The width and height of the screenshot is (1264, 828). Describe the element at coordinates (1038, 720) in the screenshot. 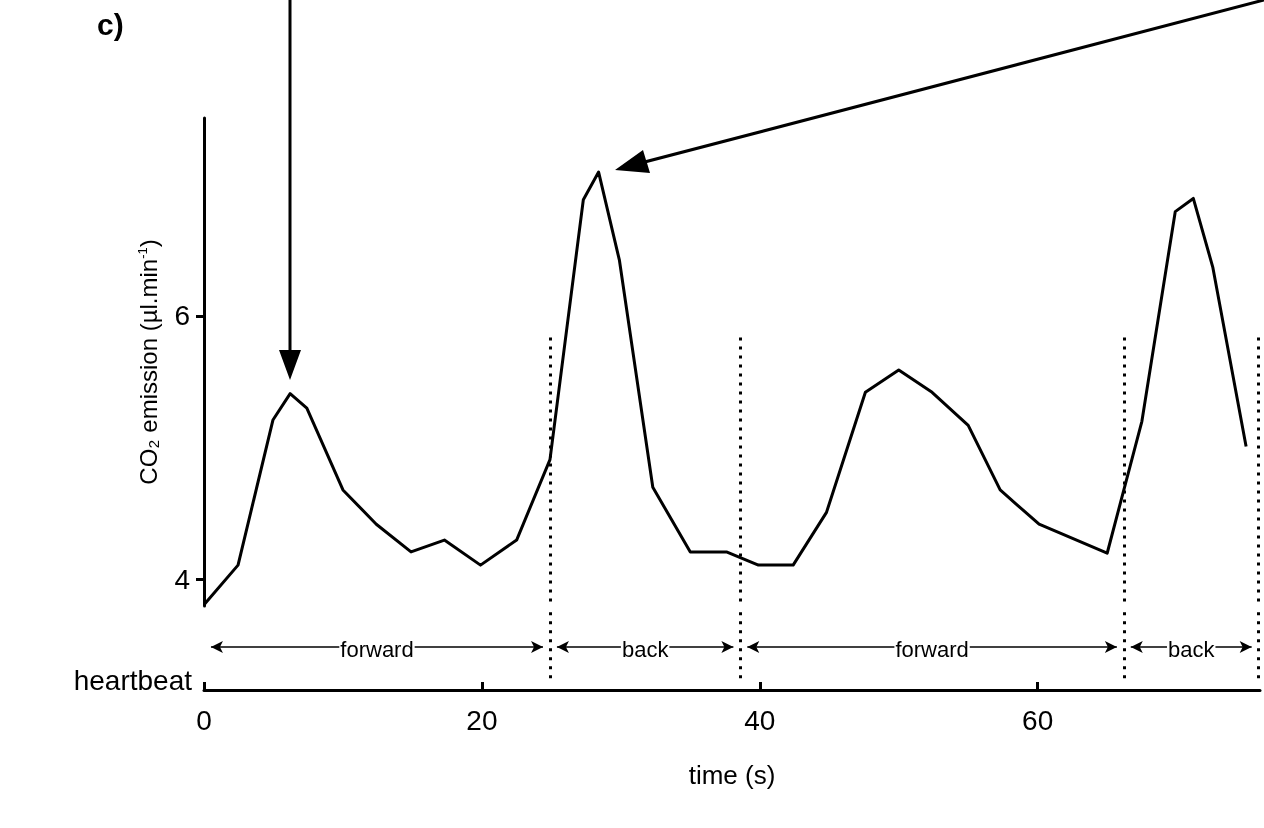

I see `x-tick-label: 60` at that location.